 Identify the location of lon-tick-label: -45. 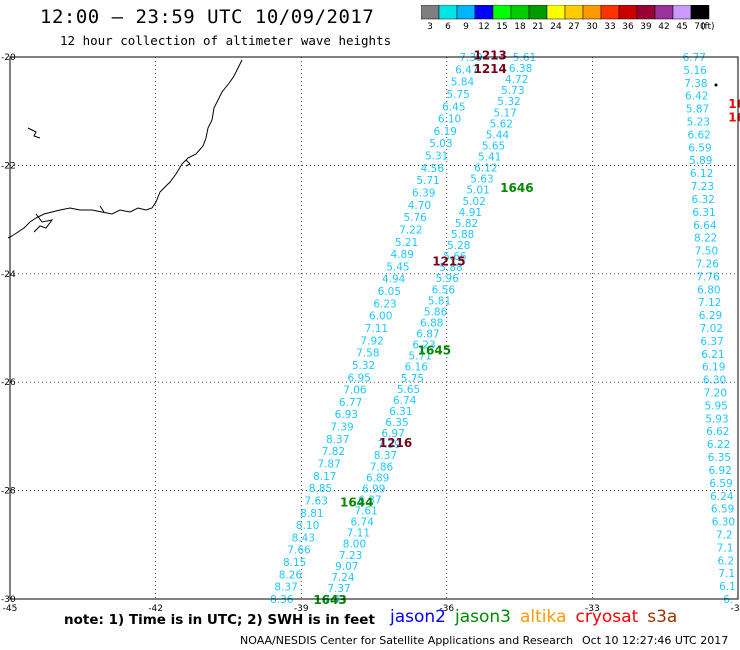
(10, 609).